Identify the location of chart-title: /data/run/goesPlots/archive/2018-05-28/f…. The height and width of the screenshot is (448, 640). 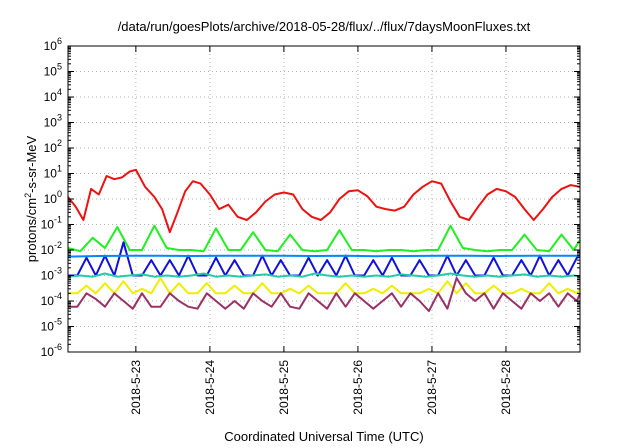
(324, 26).